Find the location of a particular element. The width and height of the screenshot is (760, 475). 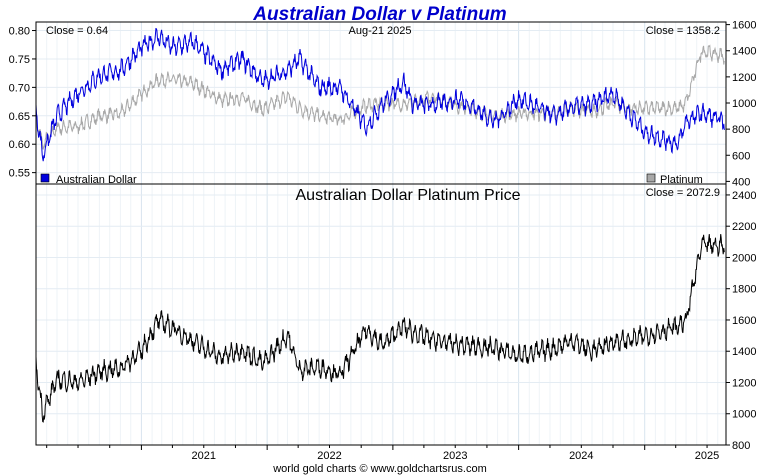

bottom-right-tick-label: 1400 is located at coordinates (744, 352).